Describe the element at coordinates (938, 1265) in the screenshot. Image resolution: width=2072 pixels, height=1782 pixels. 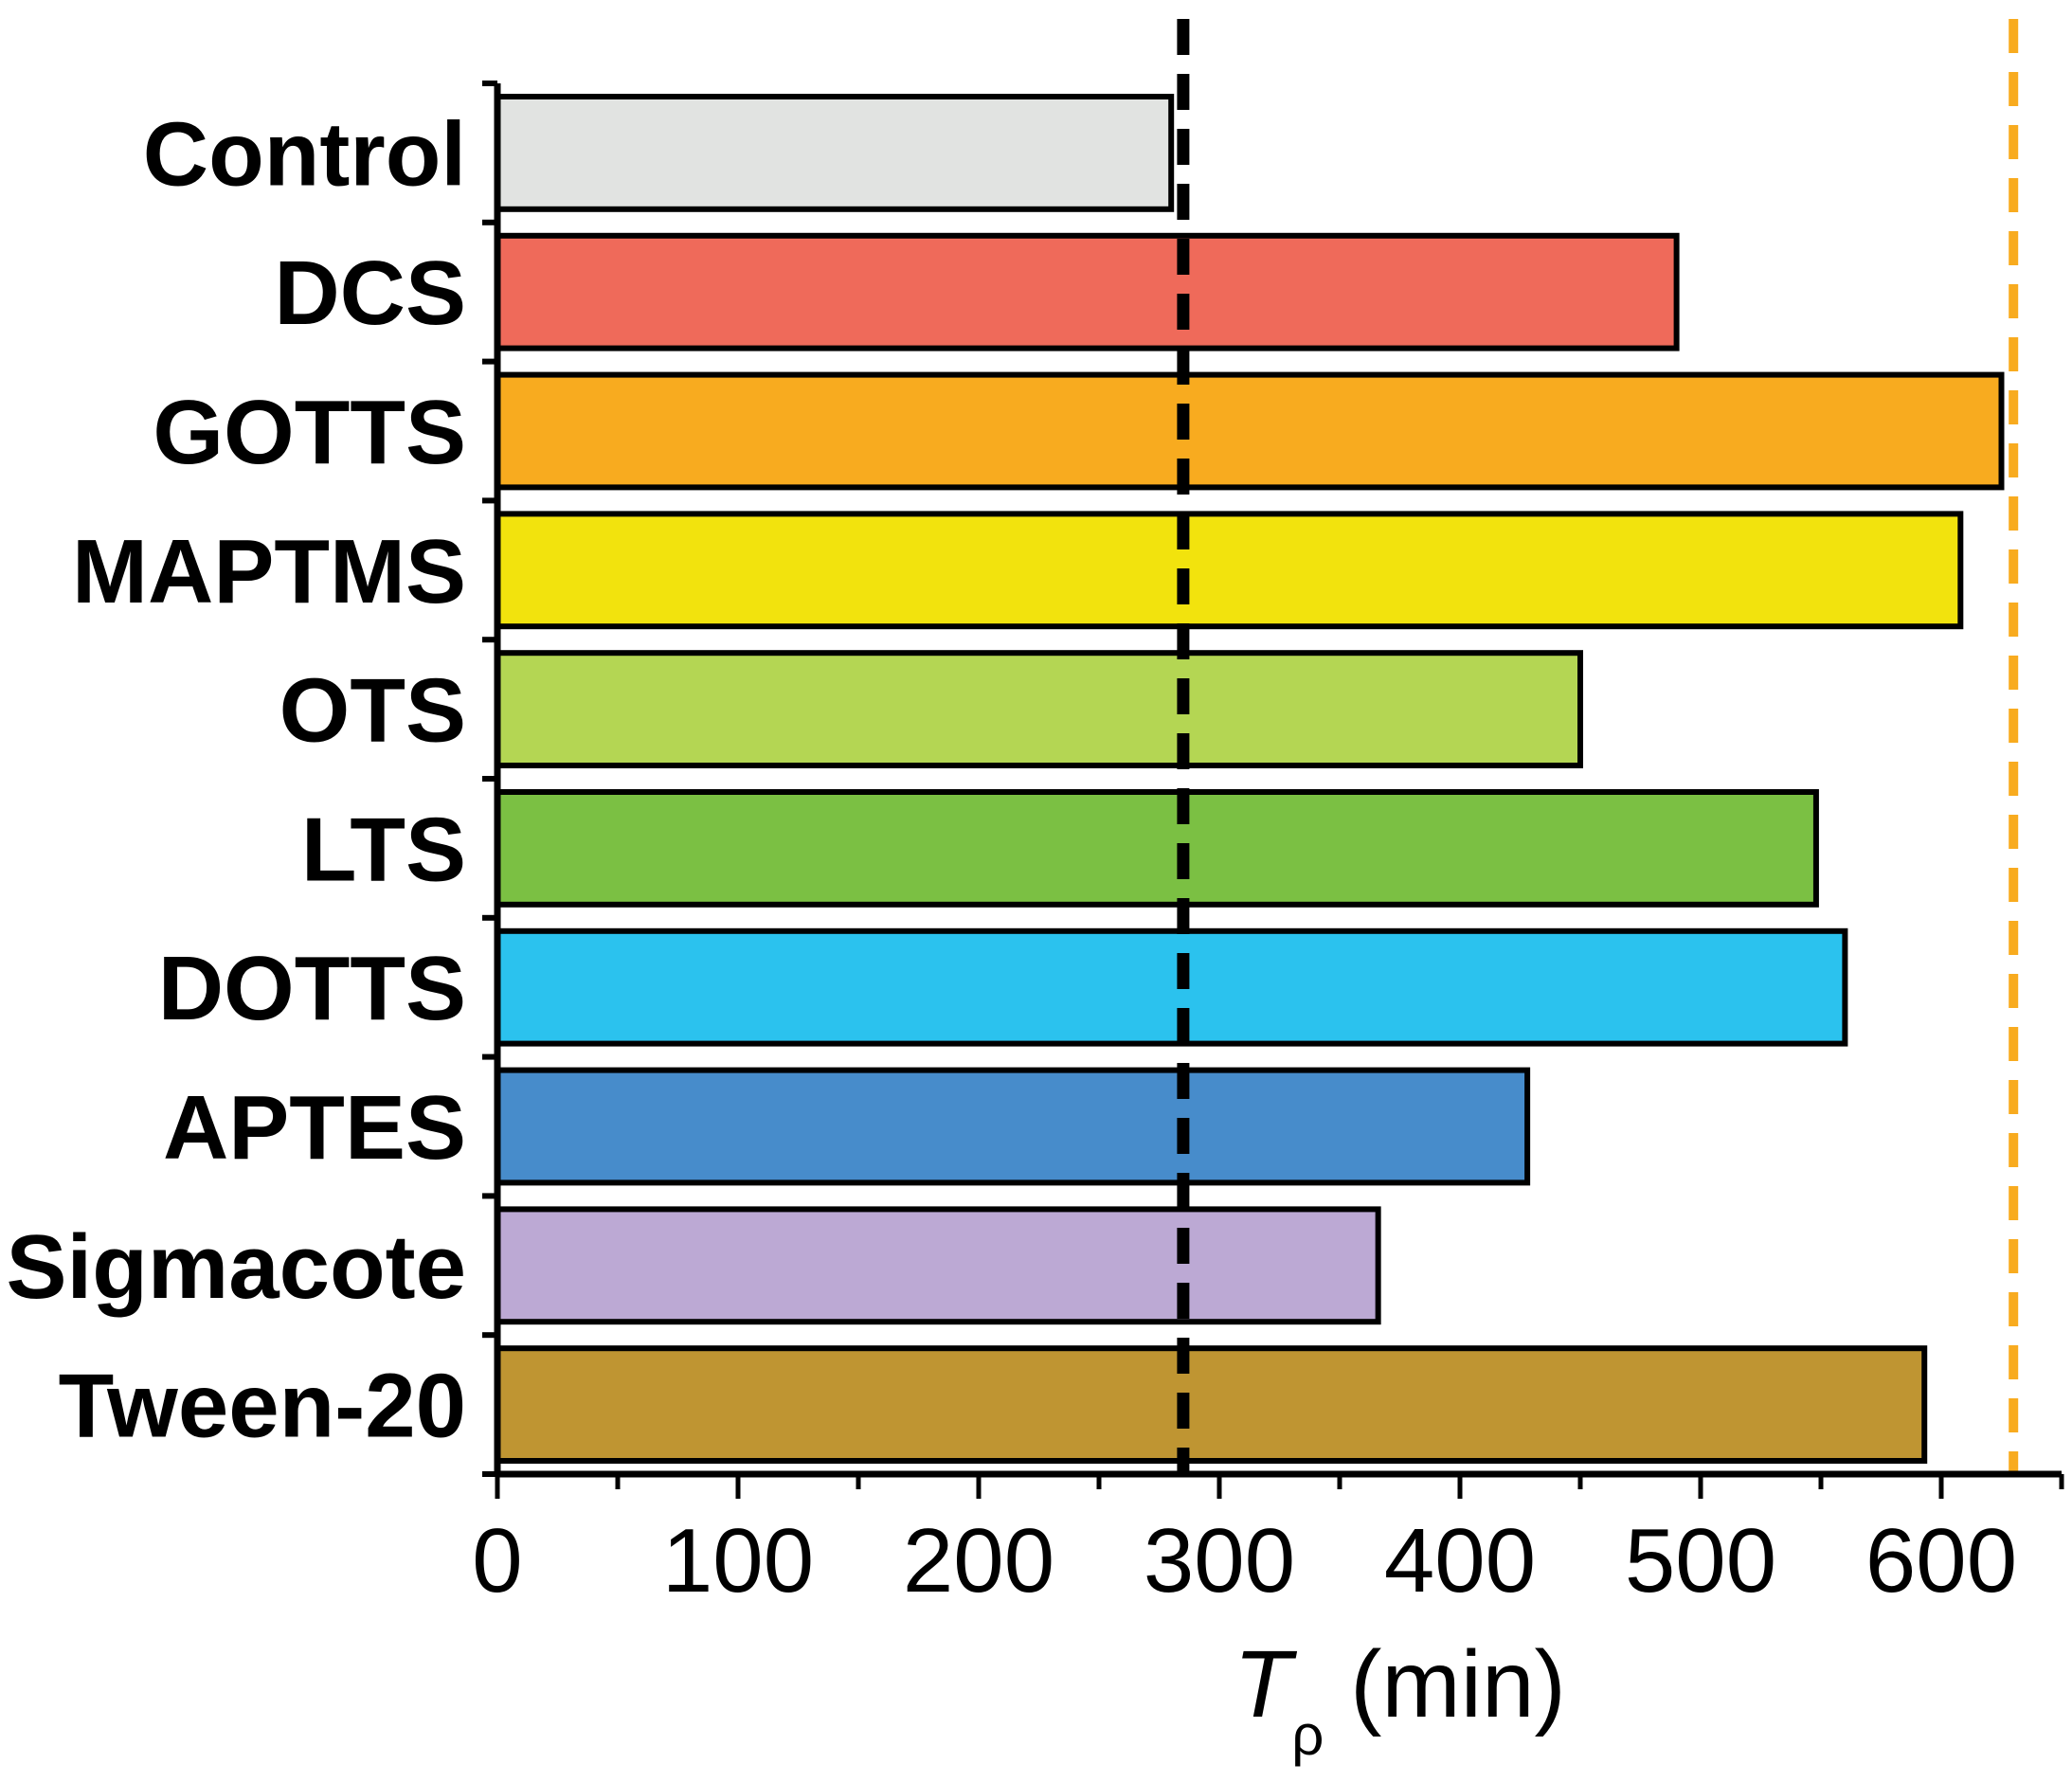
I see `bar-sigmacote` at that location.